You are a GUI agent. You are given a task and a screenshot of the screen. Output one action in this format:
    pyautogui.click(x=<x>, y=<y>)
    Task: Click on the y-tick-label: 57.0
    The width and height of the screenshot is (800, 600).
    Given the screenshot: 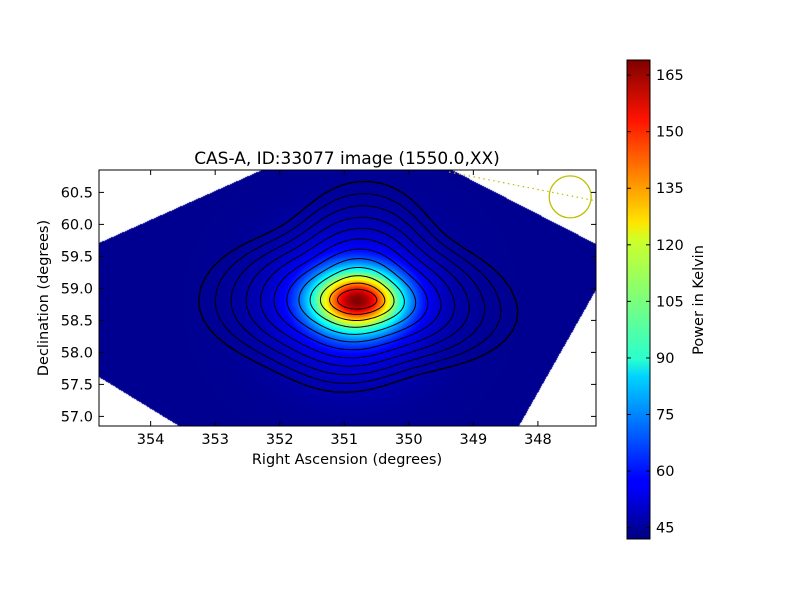 What is the action you would take?
    pyautogui.click(x=77, y=417)
    